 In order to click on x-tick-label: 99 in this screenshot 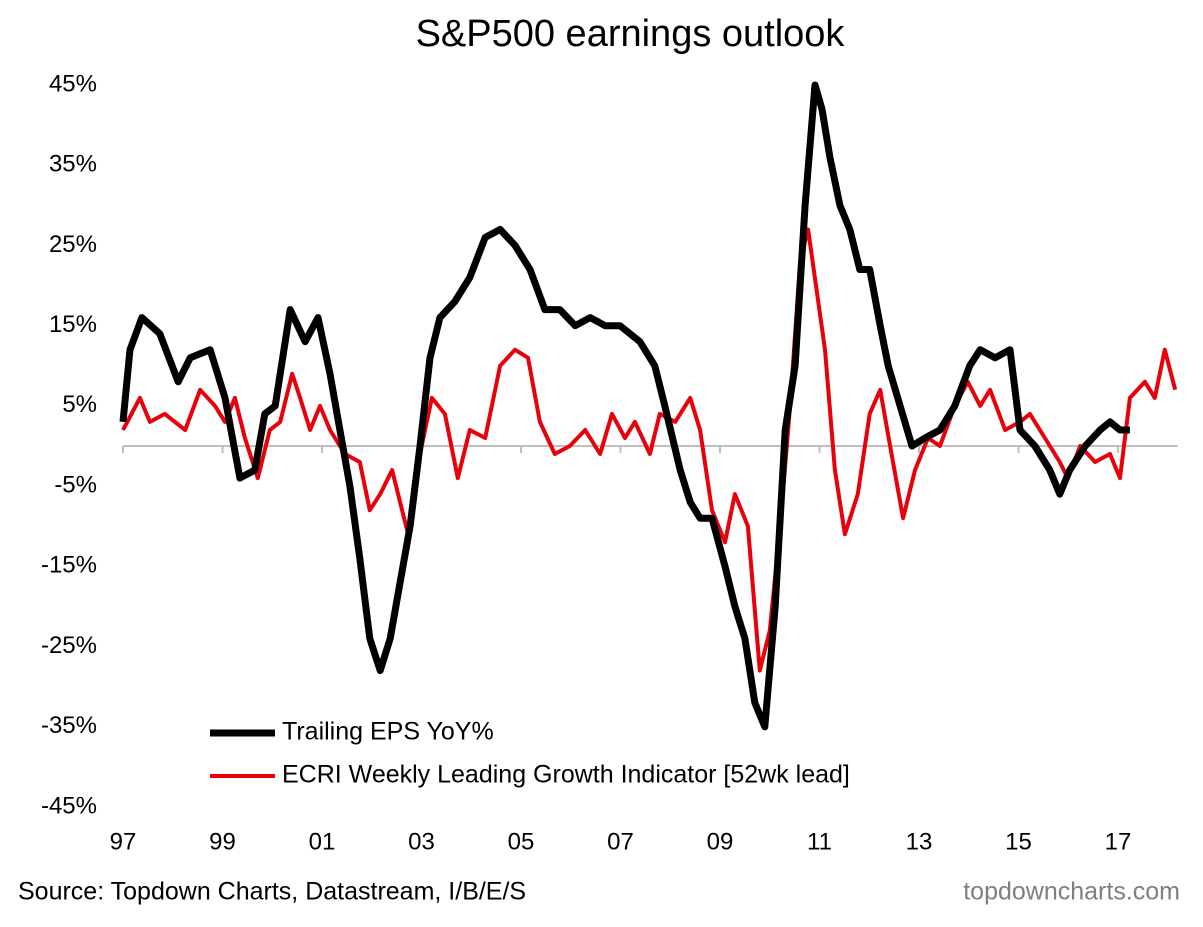, I will do `click(222, 841)`.